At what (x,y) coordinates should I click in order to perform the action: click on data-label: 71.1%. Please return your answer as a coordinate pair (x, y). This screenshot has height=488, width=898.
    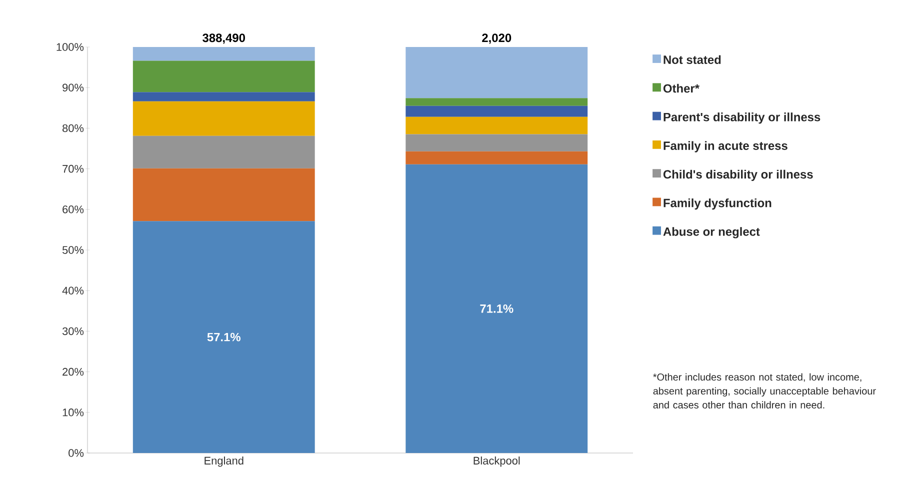
    Looking at the image, I should click on (497, 308).